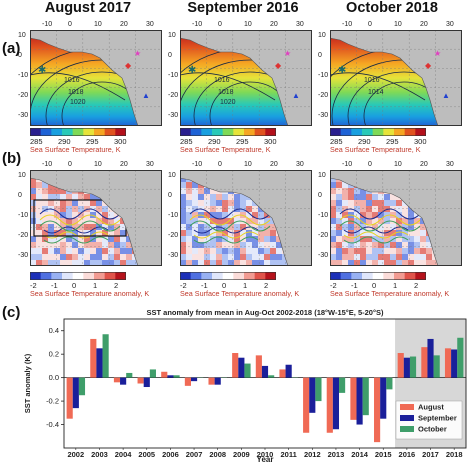 This screenshot has width=474, height=463. What do you see at coordinates (146, 95) in the screenshot?
I see `marker-triangle-icon: ▲` at bounding box center [146, 95].